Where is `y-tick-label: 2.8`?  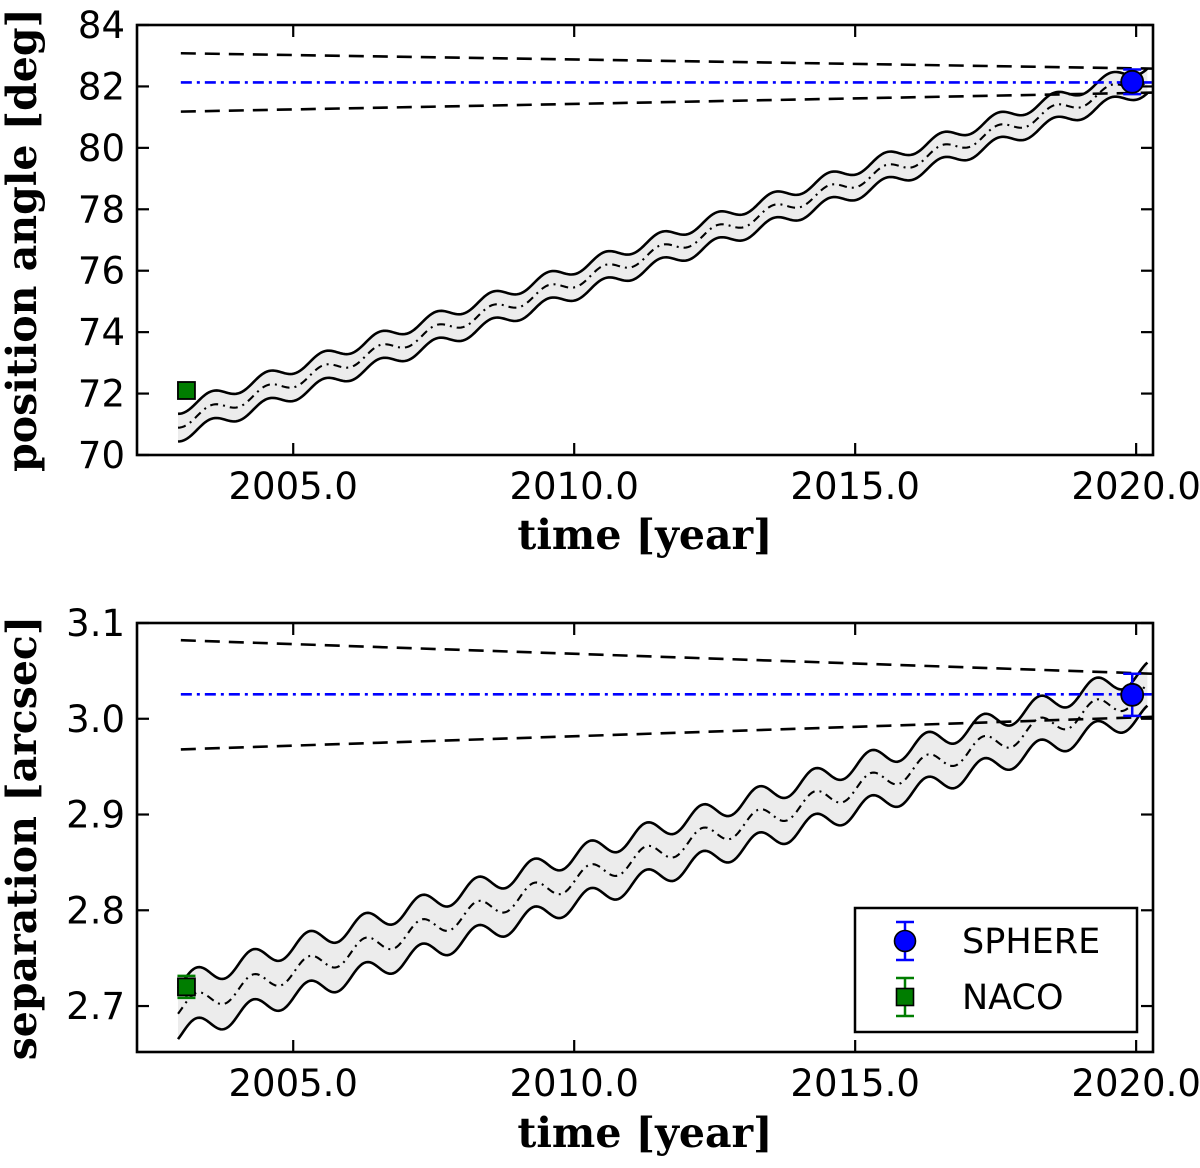
y-tick-label: 2.8 is located at coordinates (95, 910).